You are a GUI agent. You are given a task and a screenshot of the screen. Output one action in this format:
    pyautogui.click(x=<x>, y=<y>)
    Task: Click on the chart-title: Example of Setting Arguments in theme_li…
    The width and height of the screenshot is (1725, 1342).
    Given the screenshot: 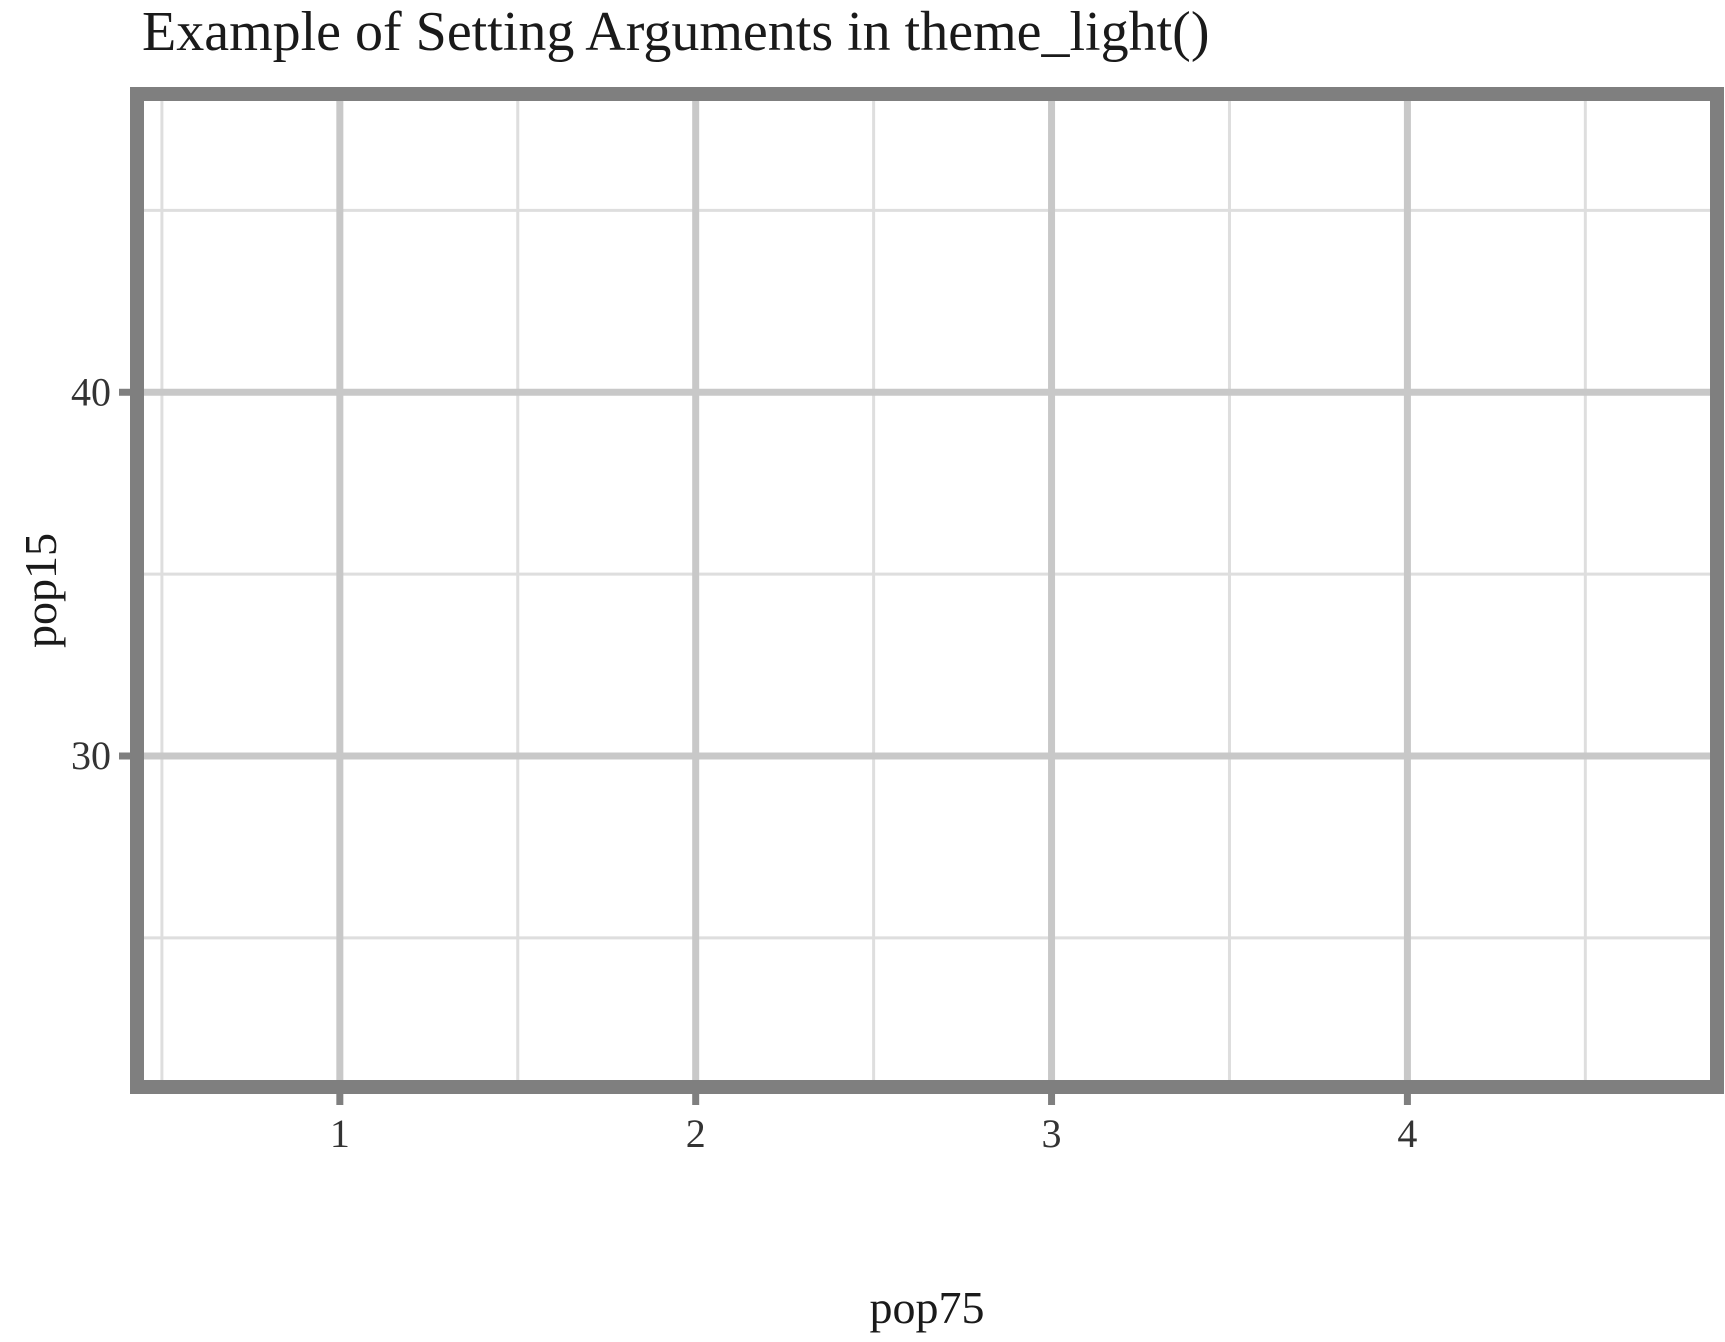 What is the action you would take?
    pyautogui.click(x=675, y=32)
    